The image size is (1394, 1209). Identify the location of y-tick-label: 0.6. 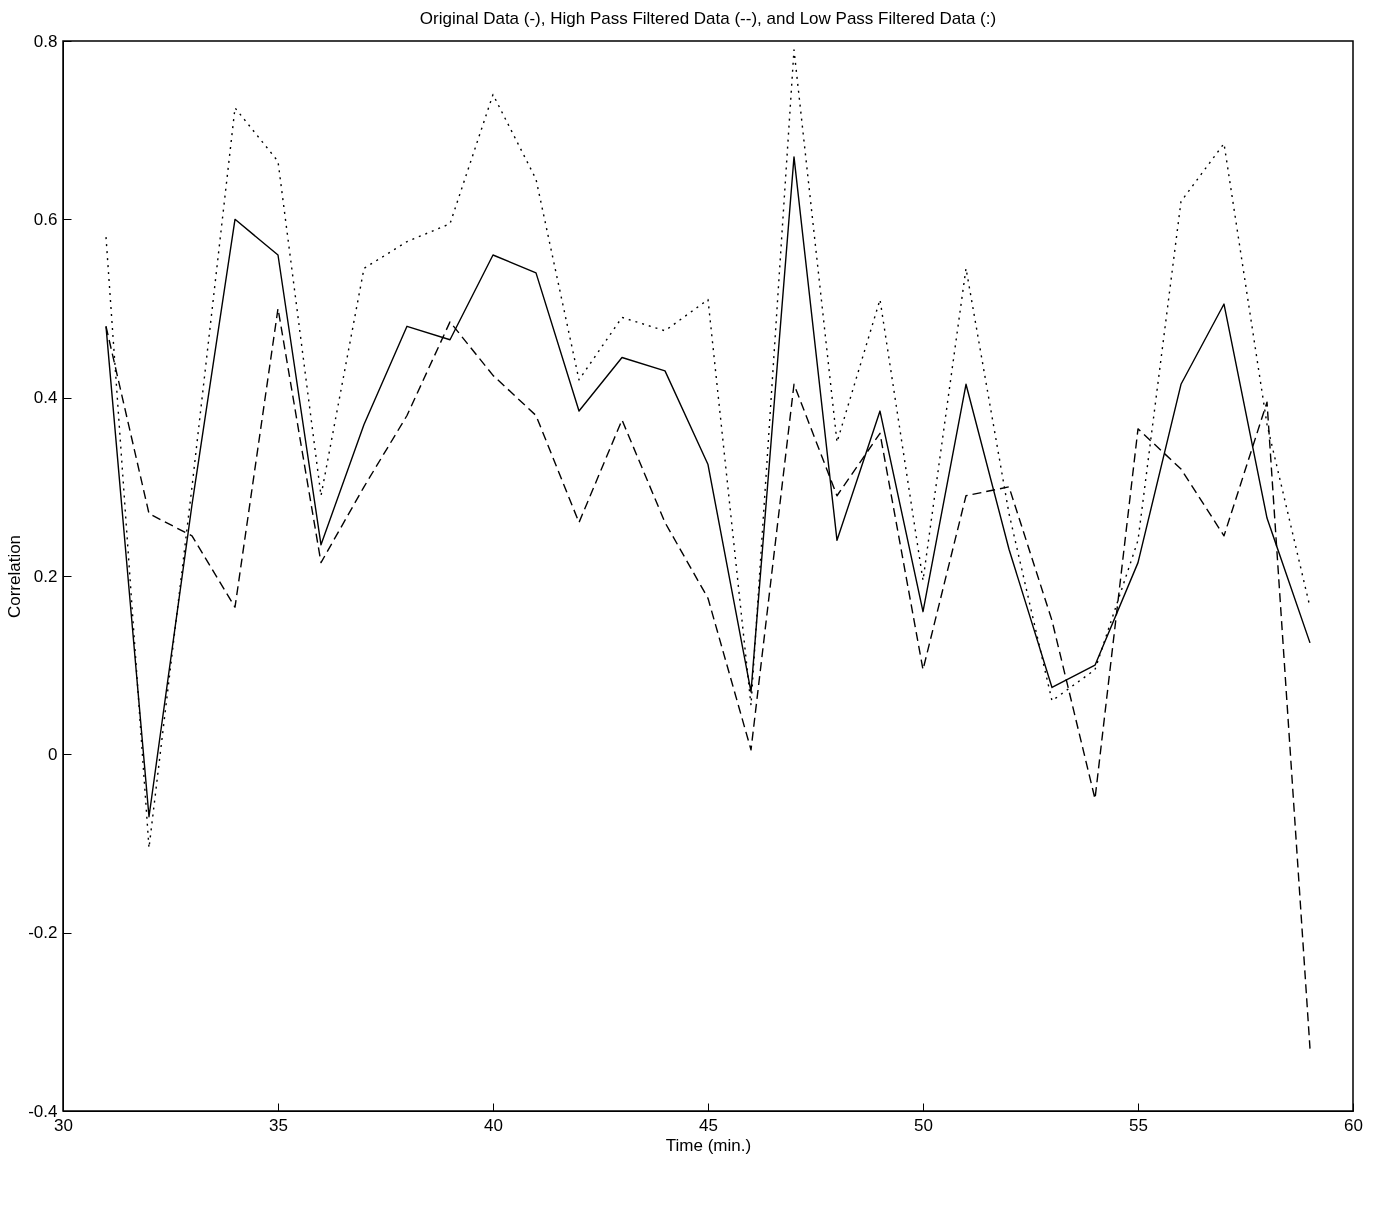
(45, 219).